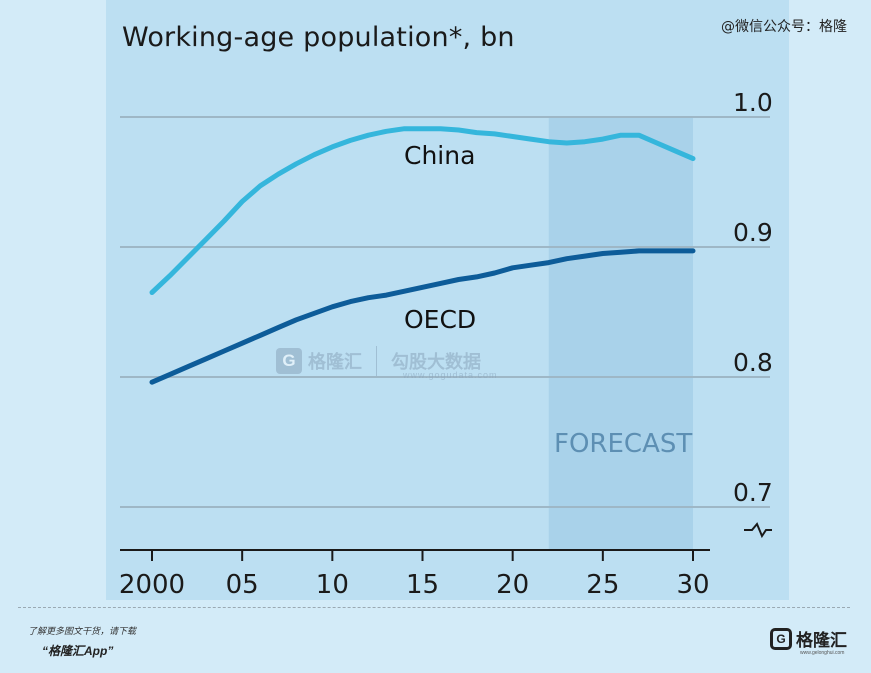 Image resolution: width=871 pixels, height=673 pixels. What do you see at coordinates (450, 375) in the screenshot?
I see `watermark-url: www.gogudata.com` at bounding box center [450, 375].